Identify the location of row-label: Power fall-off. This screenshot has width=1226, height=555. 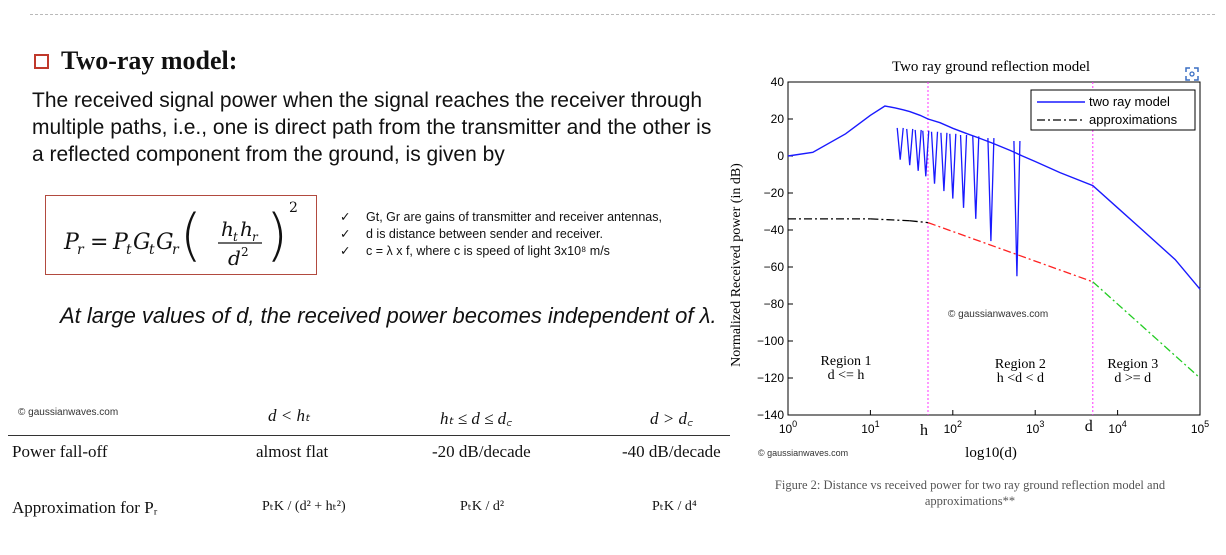
(60, 451).